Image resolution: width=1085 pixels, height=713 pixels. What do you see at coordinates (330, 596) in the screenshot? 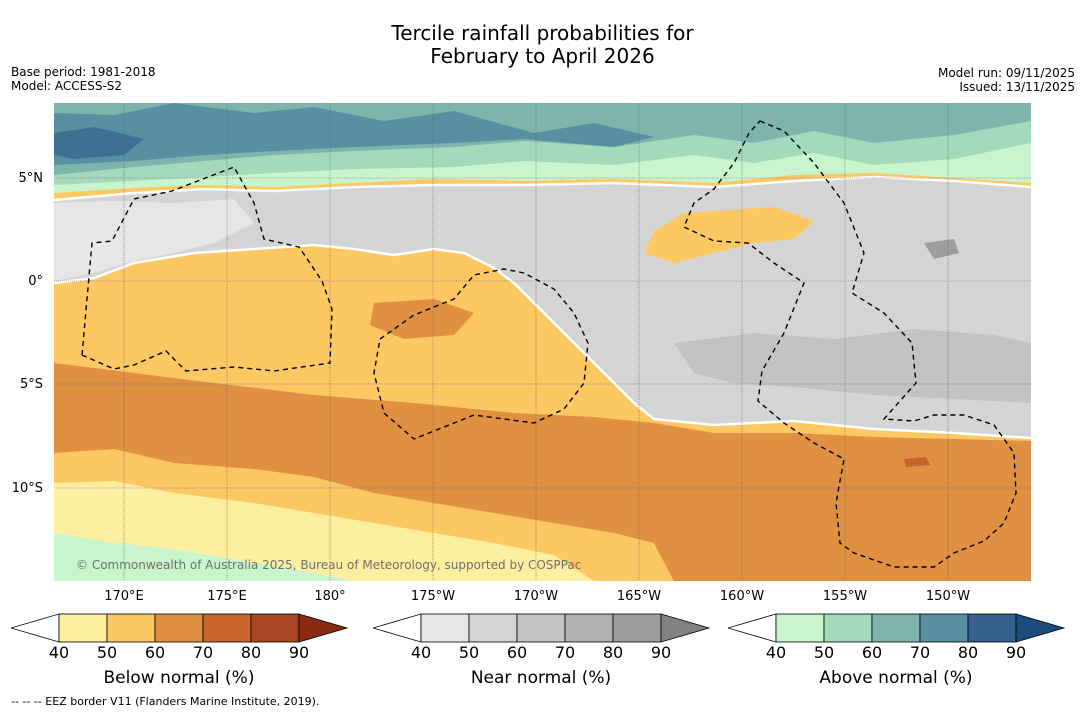
I see `lon-label-180: 180°` at bounding box center [330, 596].